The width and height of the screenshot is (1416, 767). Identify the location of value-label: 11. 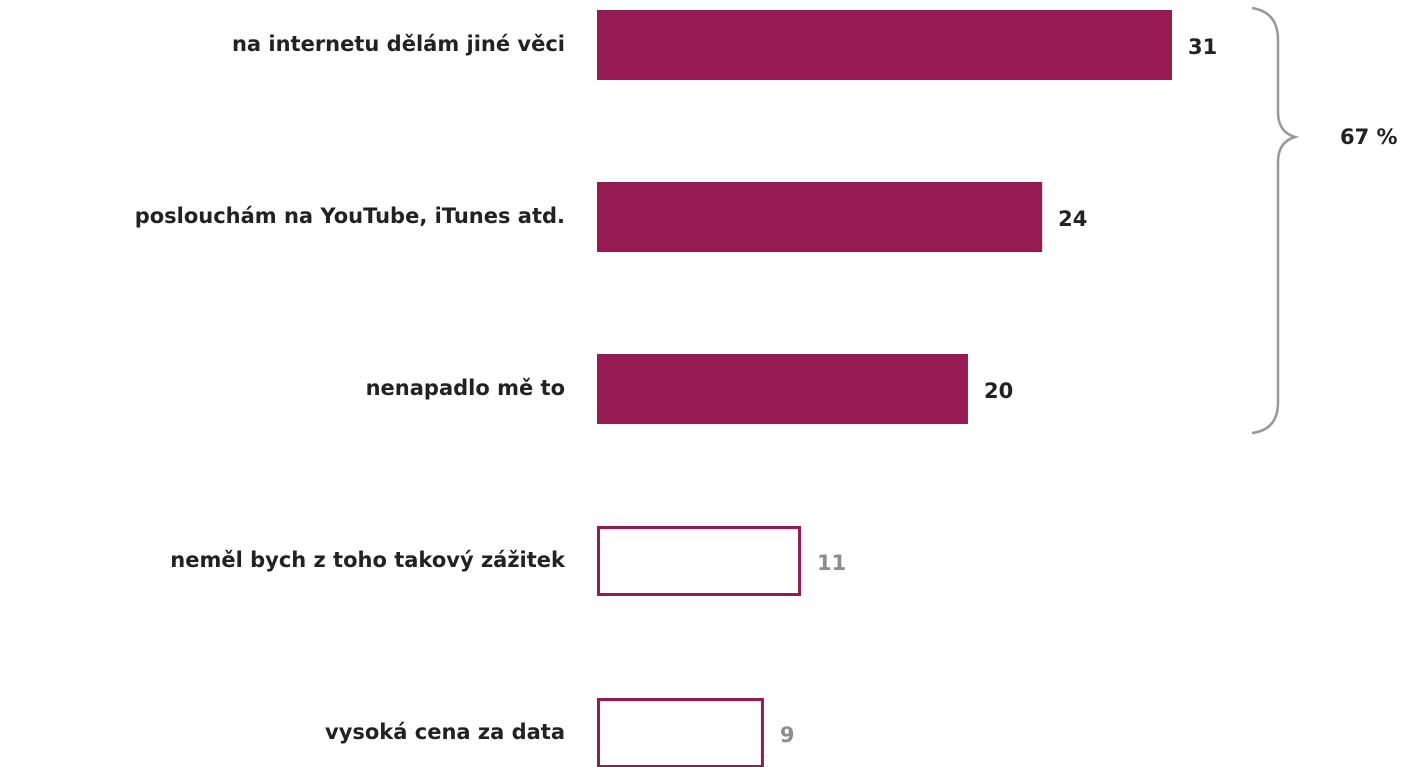
(831, 563).